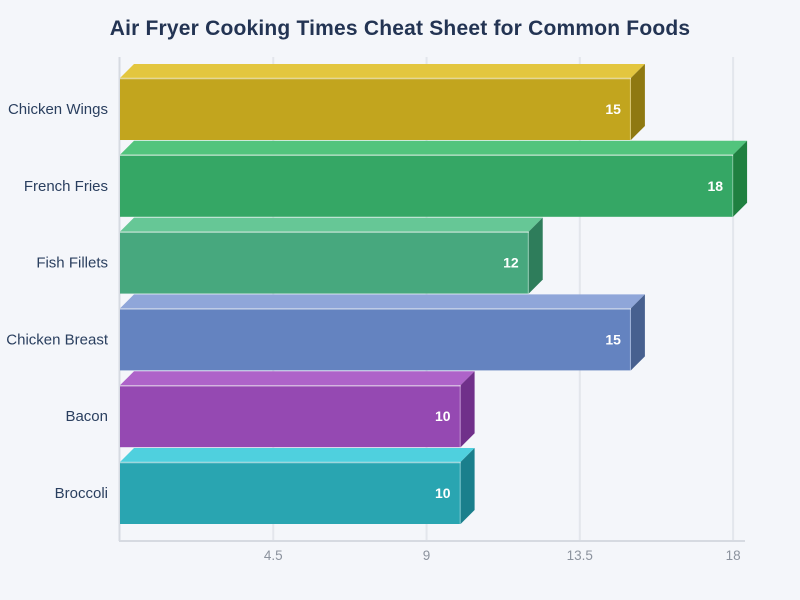 The height and width of the screenshot is (600, 800). I want to click on x-tick-label-18: 18, so click(733, 555).